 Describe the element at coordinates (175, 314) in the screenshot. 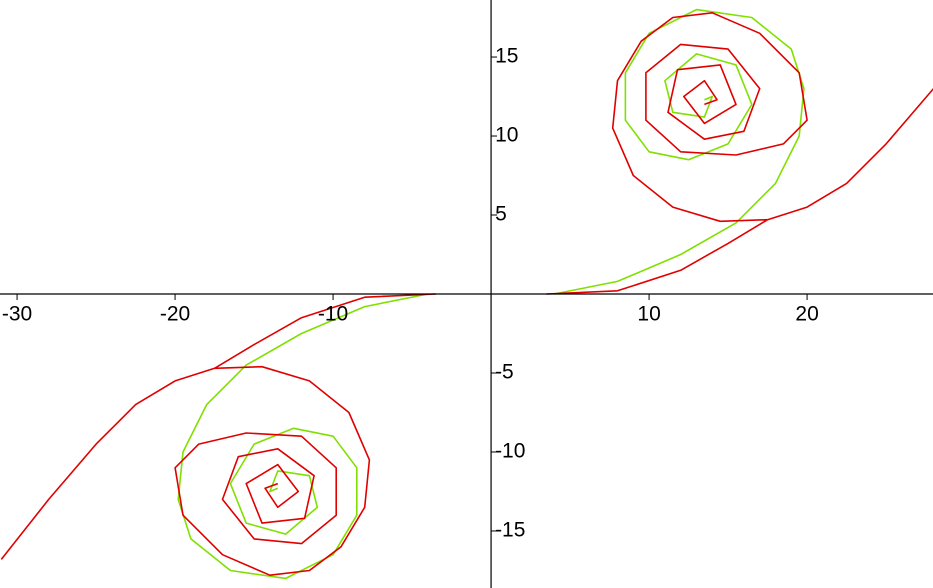

I see `x-tick-label: -20` at that location.